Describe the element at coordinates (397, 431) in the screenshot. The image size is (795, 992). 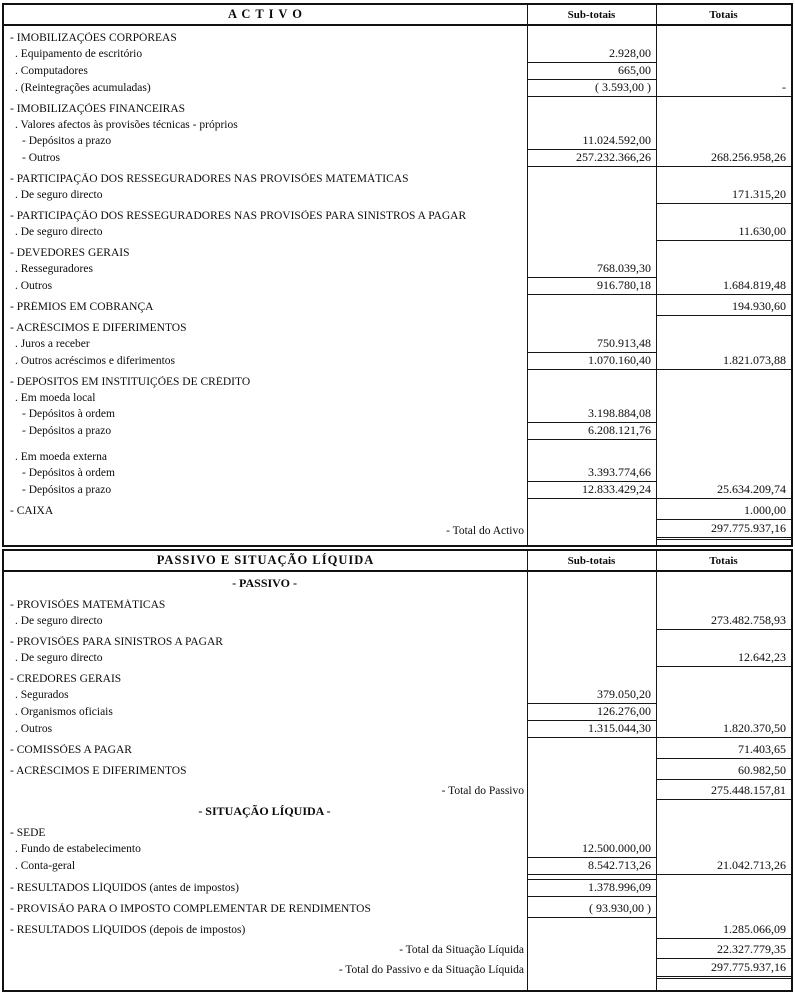
I see `table-row: - Depósitos a prazo 6.208.121,76` at that location.